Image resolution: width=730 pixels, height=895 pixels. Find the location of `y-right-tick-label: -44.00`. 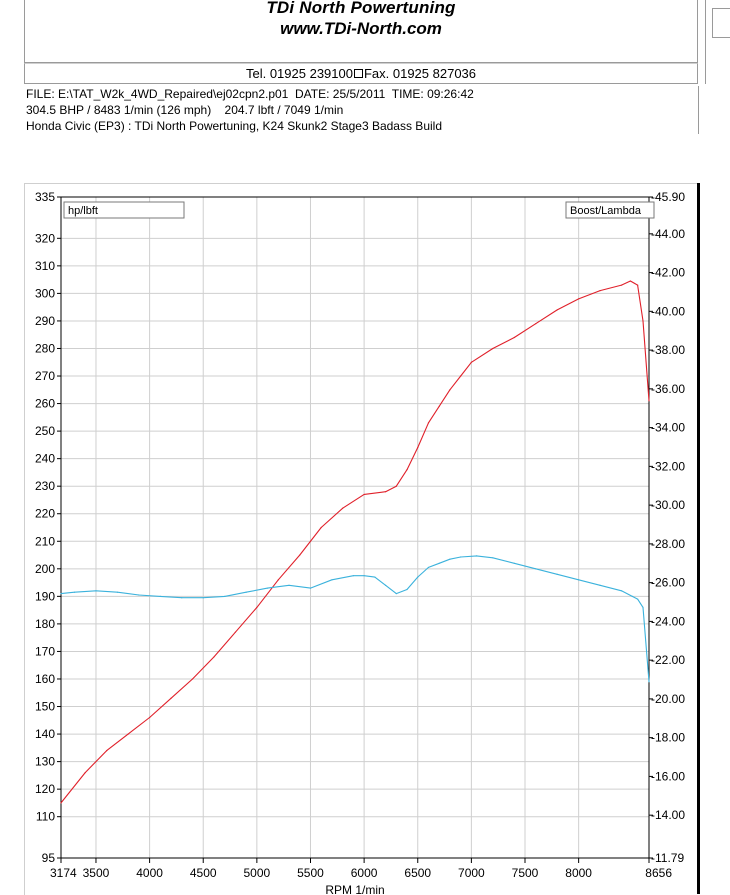

y-right-tick-label: -44.00 is located at coordinates (668, 234).